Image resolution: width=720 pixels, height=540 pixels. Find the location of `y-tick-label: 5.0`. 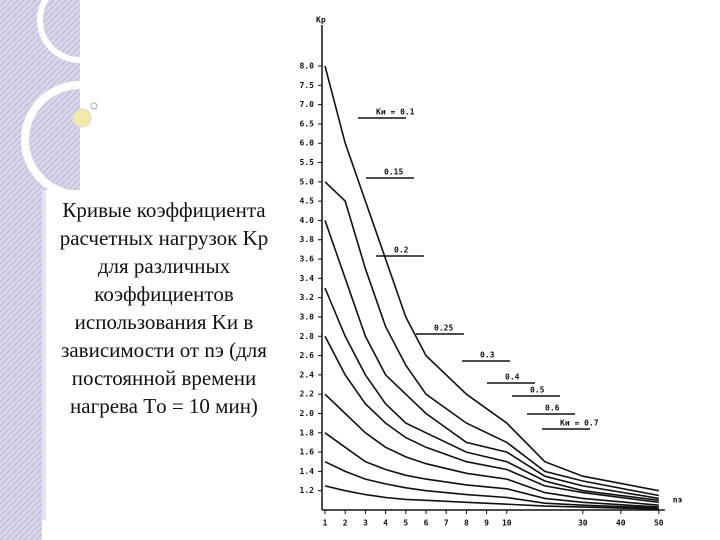

y-tick-label: 5.0 is located at coordinates (307, 181).